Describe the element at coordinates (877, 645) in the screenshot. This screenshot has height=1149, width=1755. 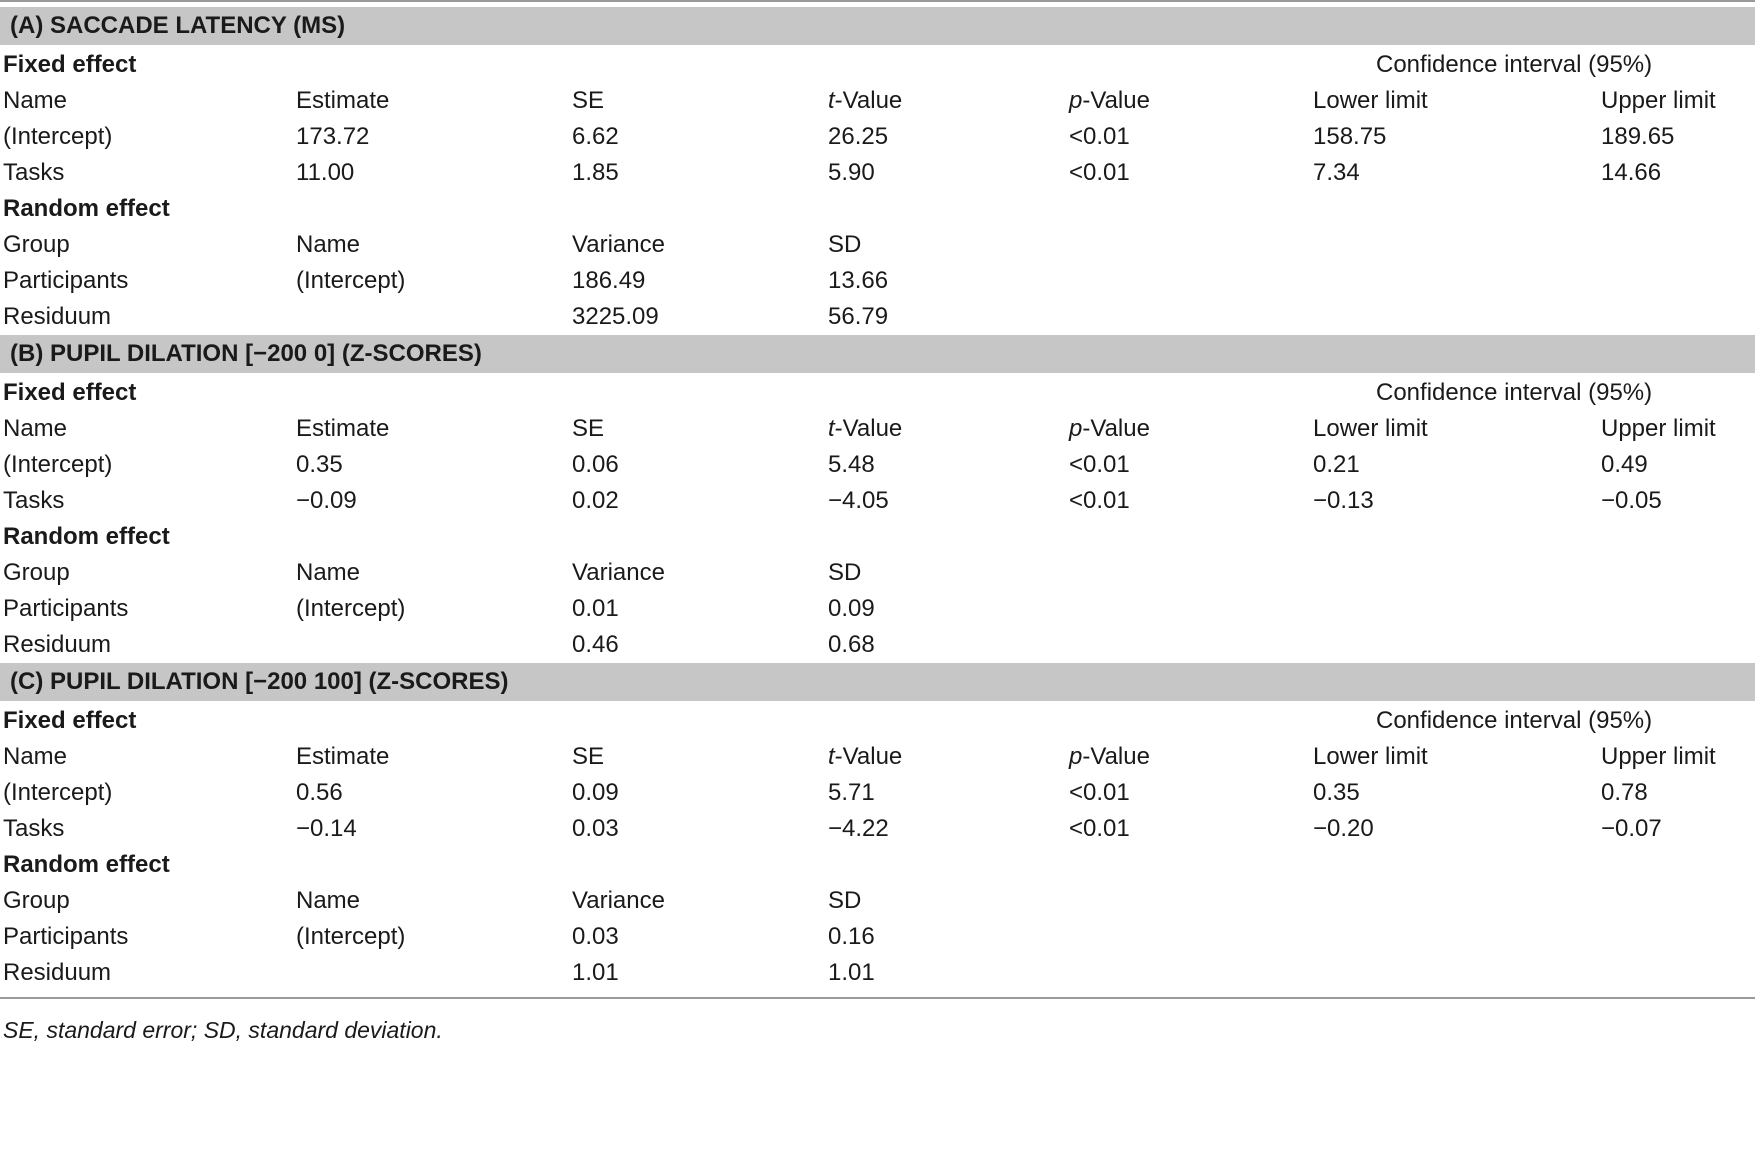
I see `table-row: Residuum 0.46 0.68` at that location.